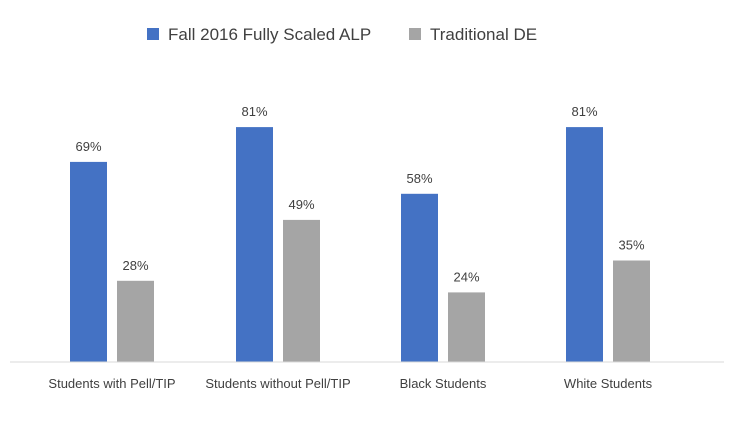 The width and height of the screenshot is (734, 426). I want to click on x-tick-label-3: Black Students, so click(443, 383).